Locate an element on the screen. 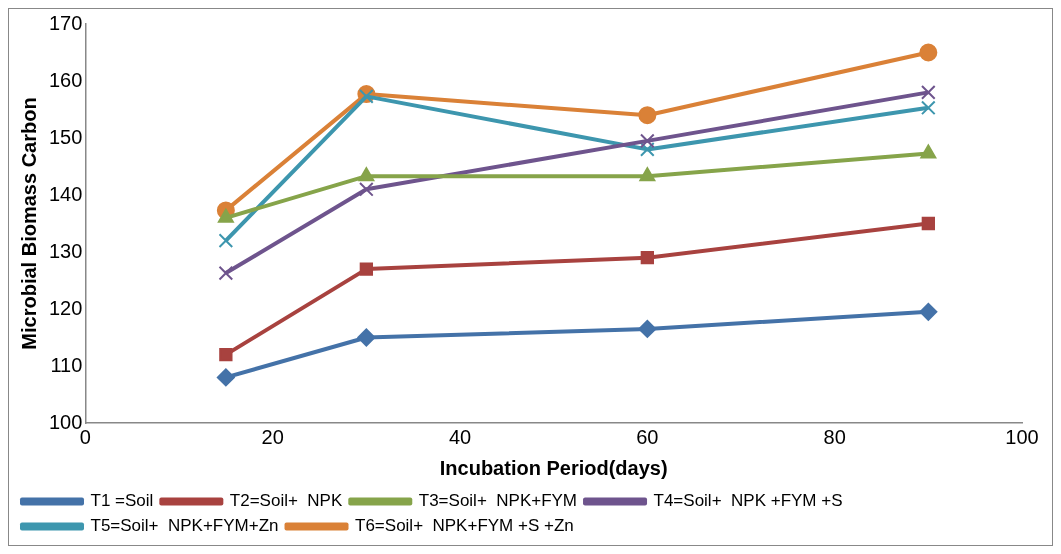 The height and width of the screenshot is (554, 1061). legend-label: T2=Soil+ NPK is located at coordinates (286, 501).